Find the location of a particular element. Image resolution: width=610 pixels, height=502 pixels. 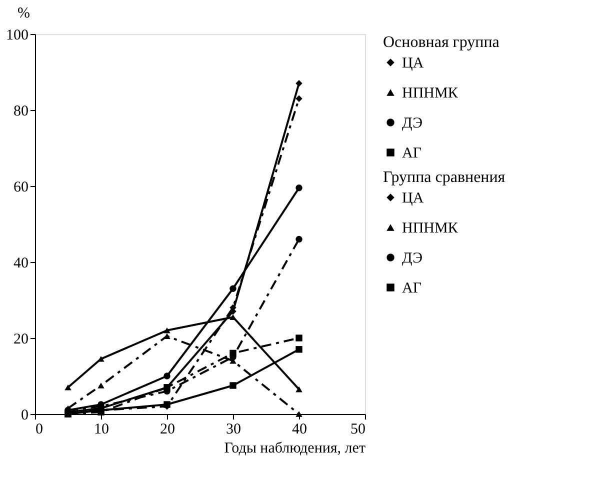

y-tick-label: 100 is located at coordinates (17, 36).